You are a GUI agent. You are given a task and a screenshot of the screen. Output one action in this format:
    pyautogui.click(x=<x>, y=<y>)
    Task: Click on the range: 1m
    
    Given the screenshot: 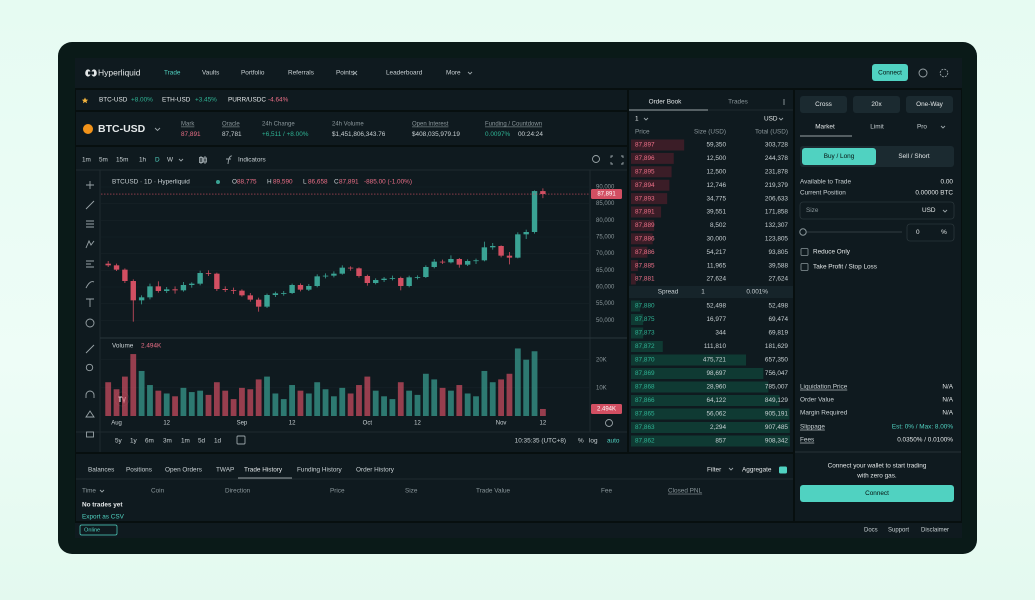 What is the action you would take?
    pyautogui.click(x=185, y=441)
    